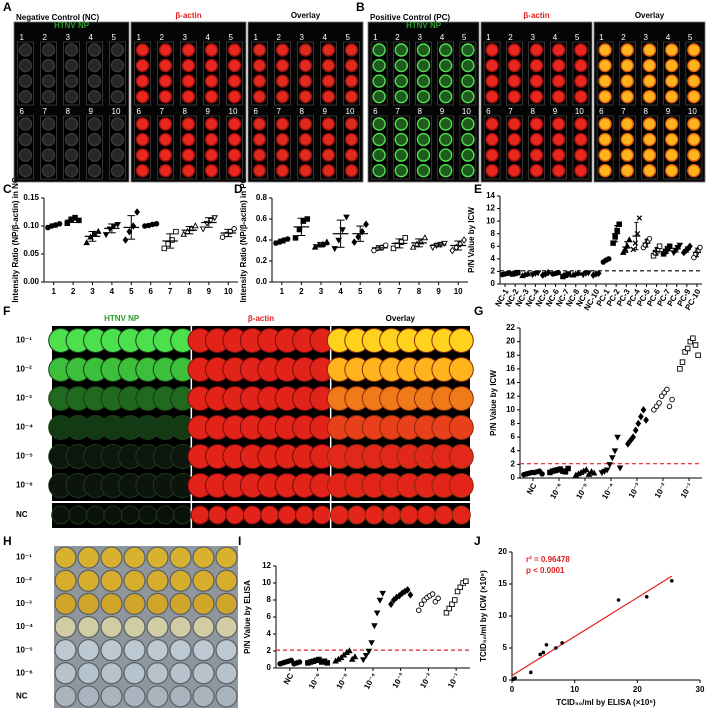 Image resolution: width=708 pixels, height=711 pixels. I want to click on x-tick-label: 6, so click(150, 291).